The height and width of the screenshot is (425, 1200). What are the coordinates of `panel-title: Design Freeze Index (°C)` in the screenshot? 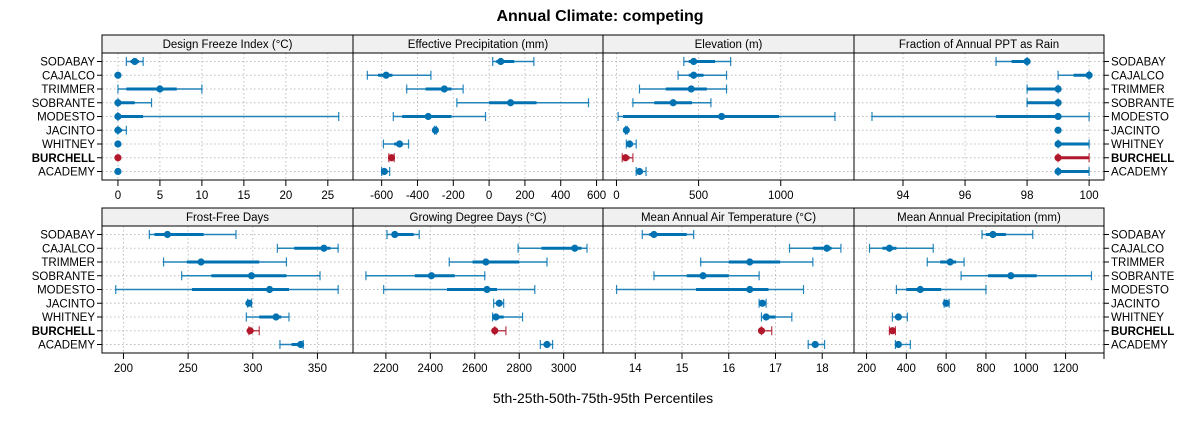 It's located at (228, 45).